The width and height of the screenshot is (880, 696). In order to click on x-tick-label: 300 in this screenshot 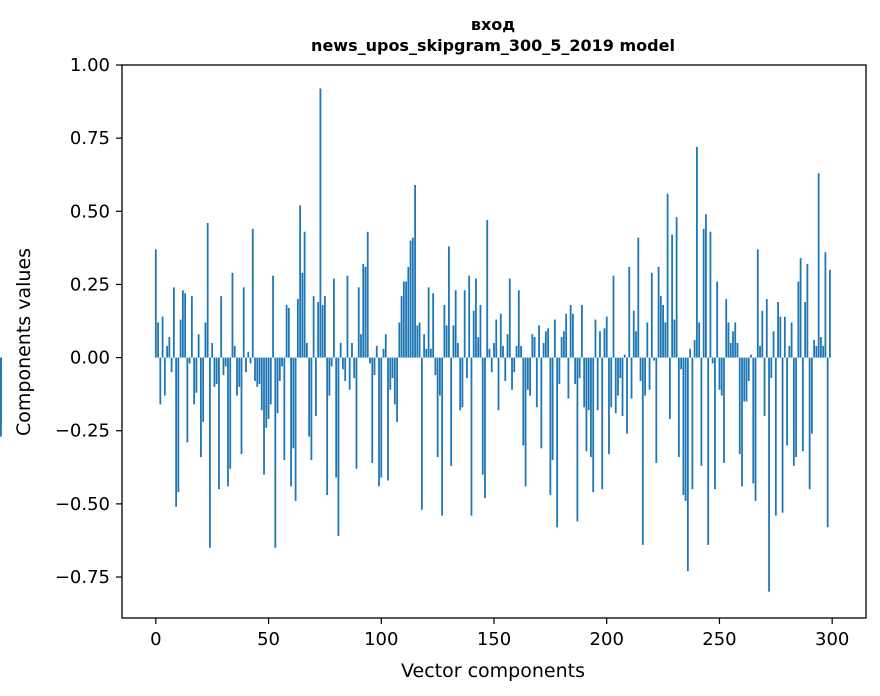, I will do `click(832, 639)`.